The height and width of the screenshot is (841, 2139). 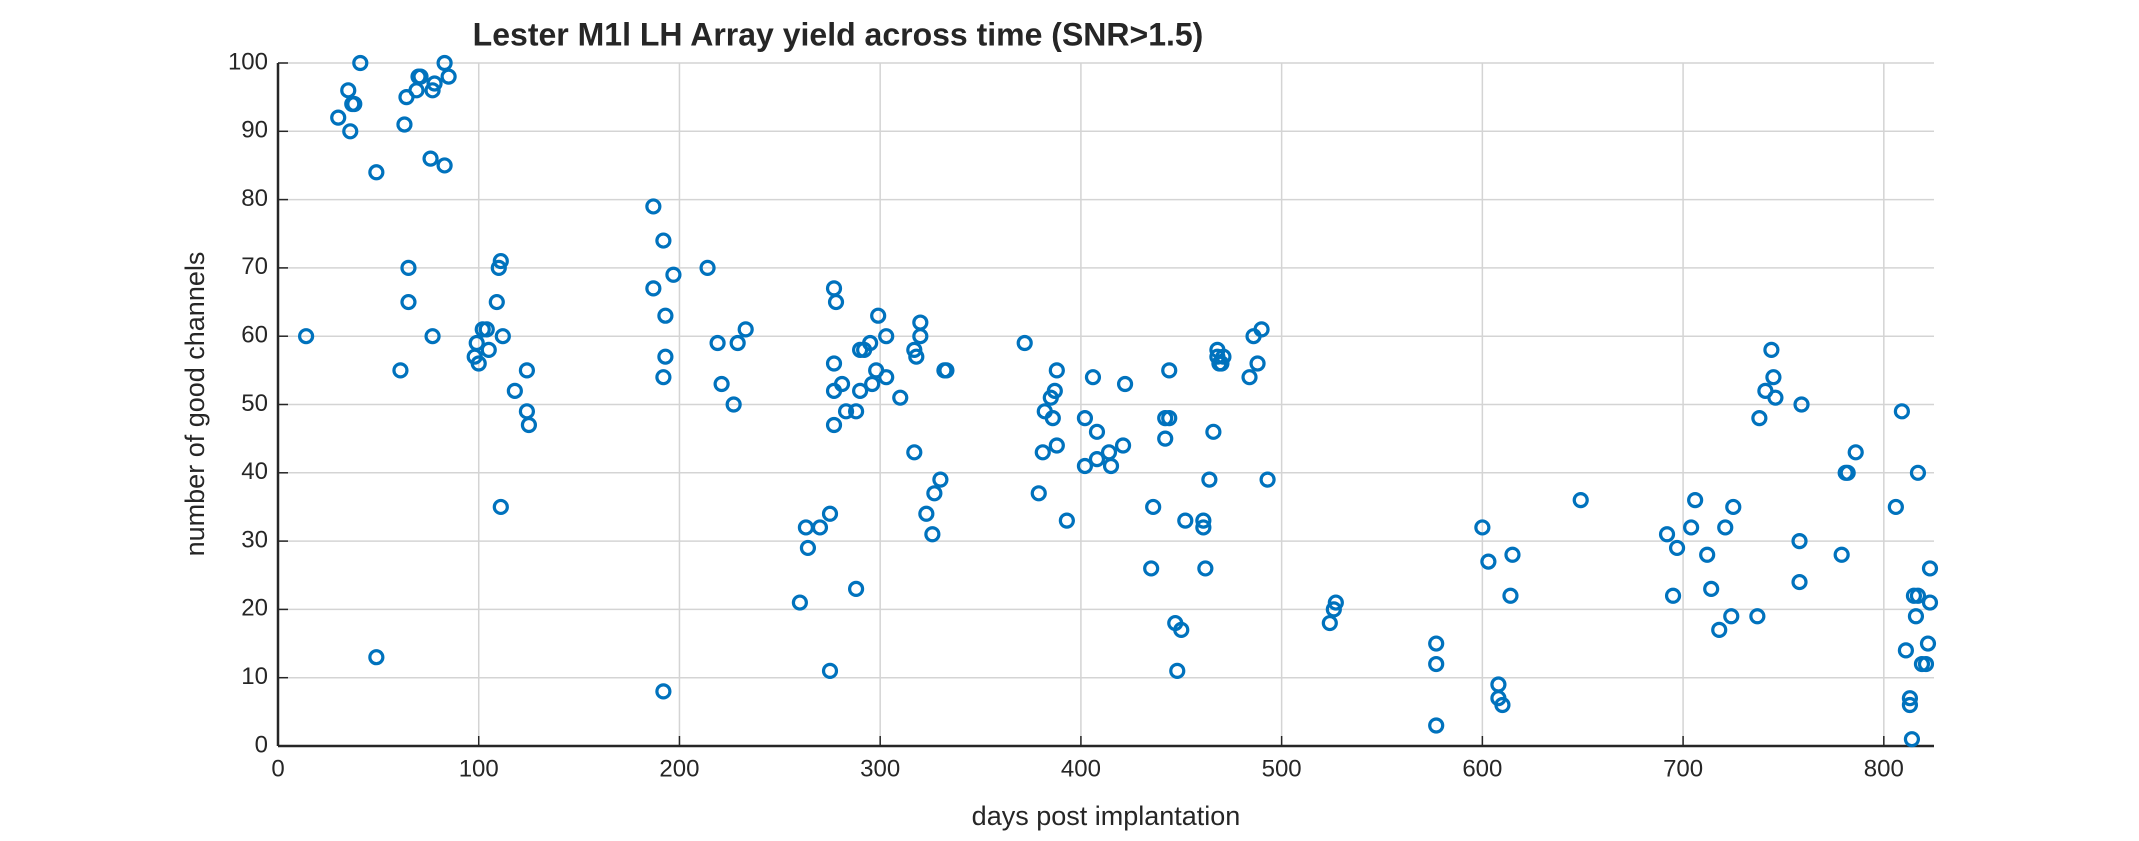 I want to click on y-tick-label: 60, so click(x=254, y=335).